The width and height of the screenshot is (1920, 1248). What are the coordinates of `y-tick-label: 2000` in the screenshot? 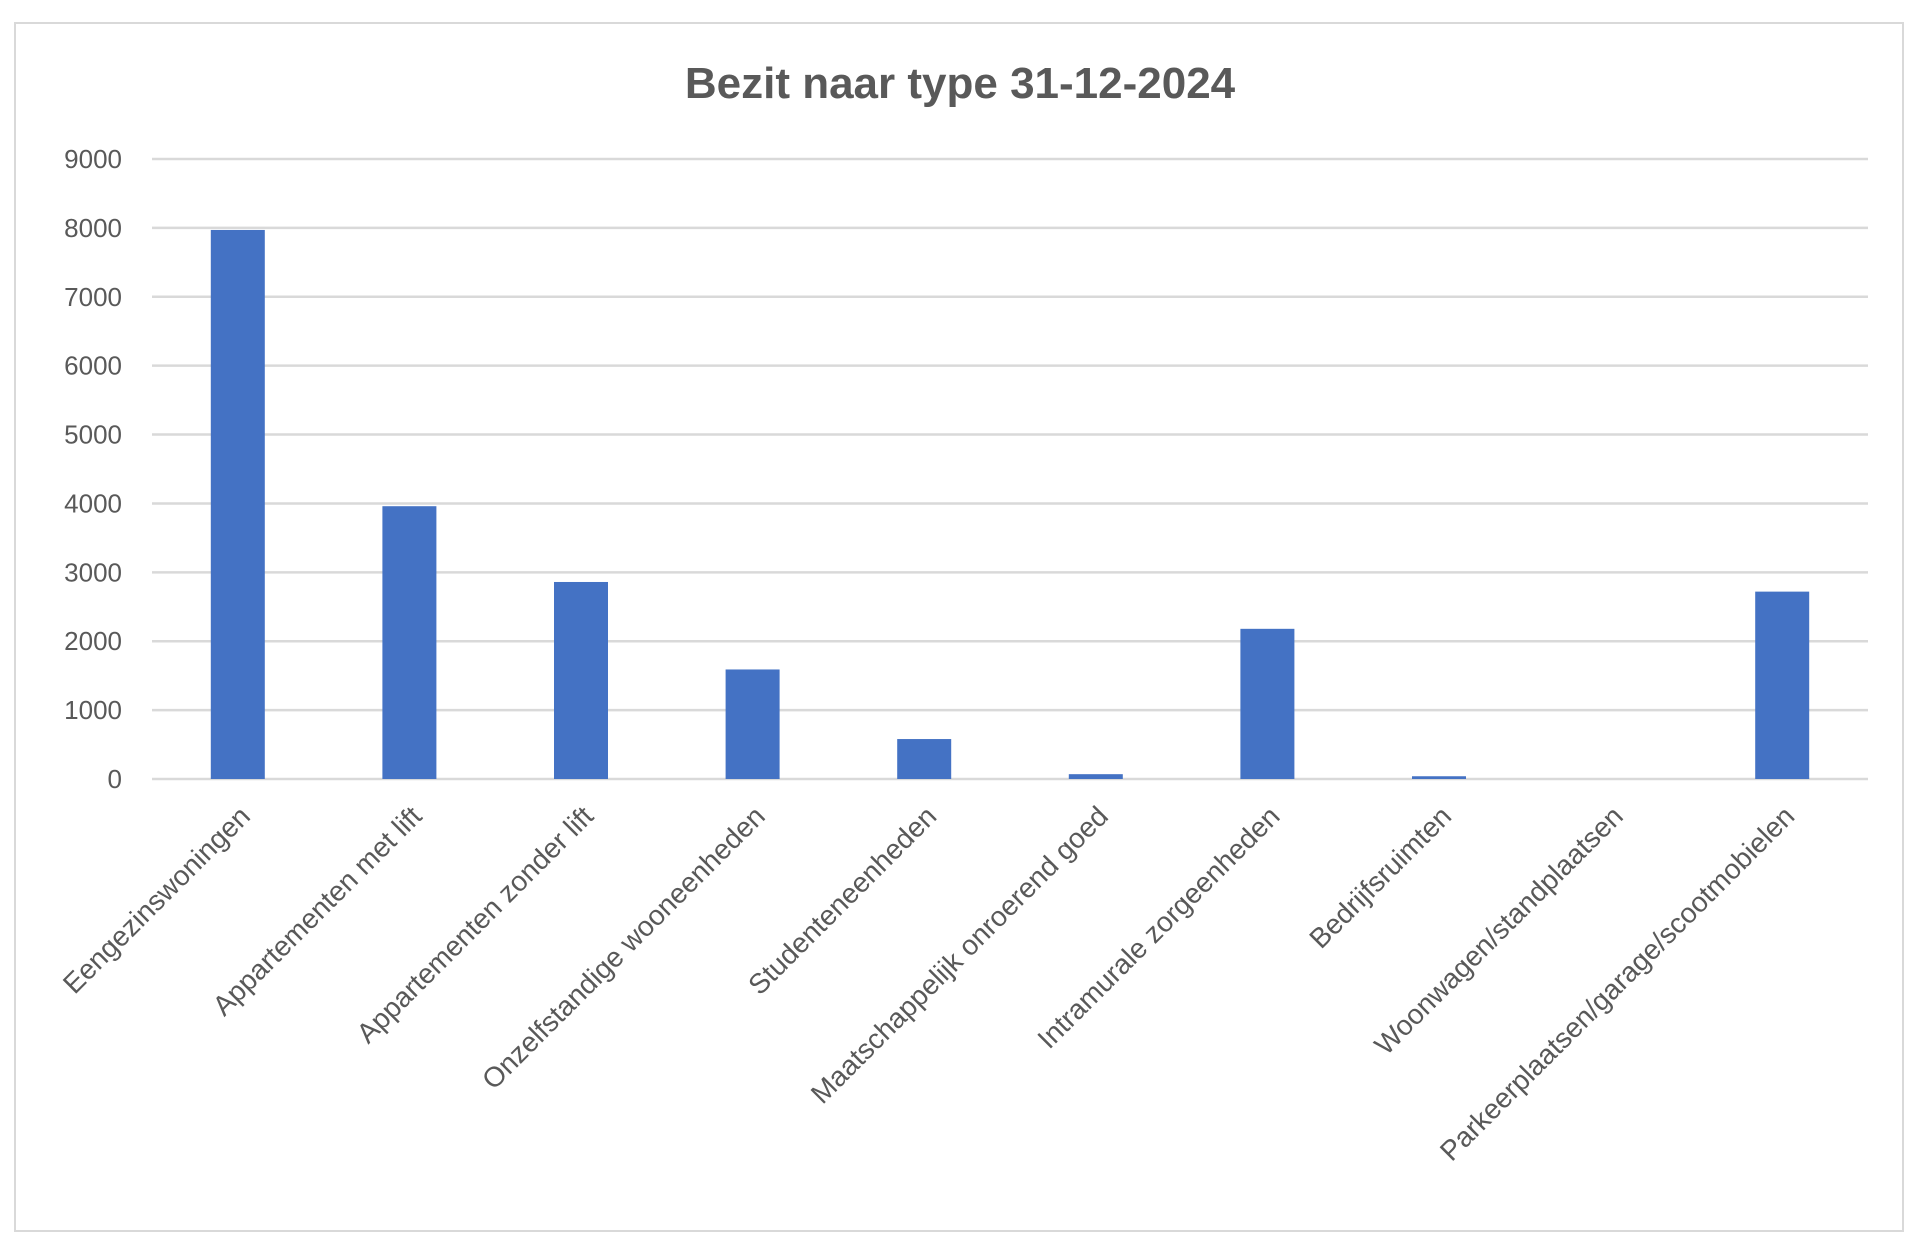 It's located at (93, 641).